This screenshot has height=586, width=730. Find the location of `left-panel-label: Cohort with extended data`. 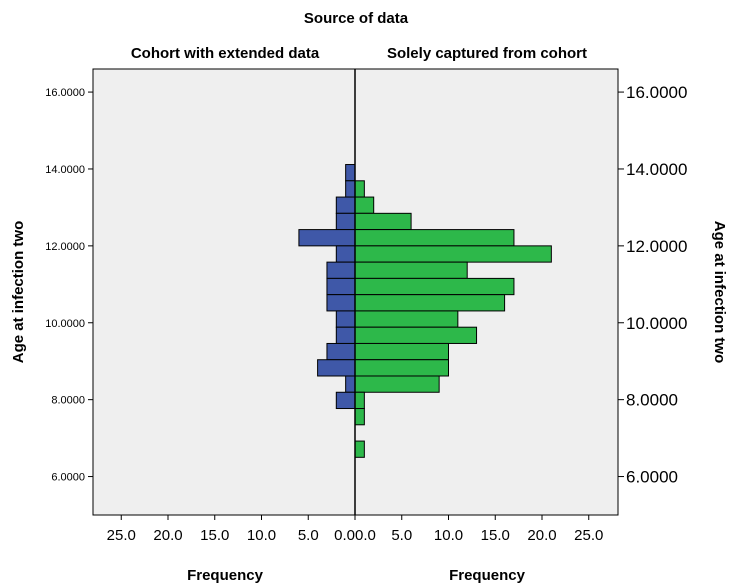

left-panel-label: Cohort with extended data is located at coordinates (225, 53).